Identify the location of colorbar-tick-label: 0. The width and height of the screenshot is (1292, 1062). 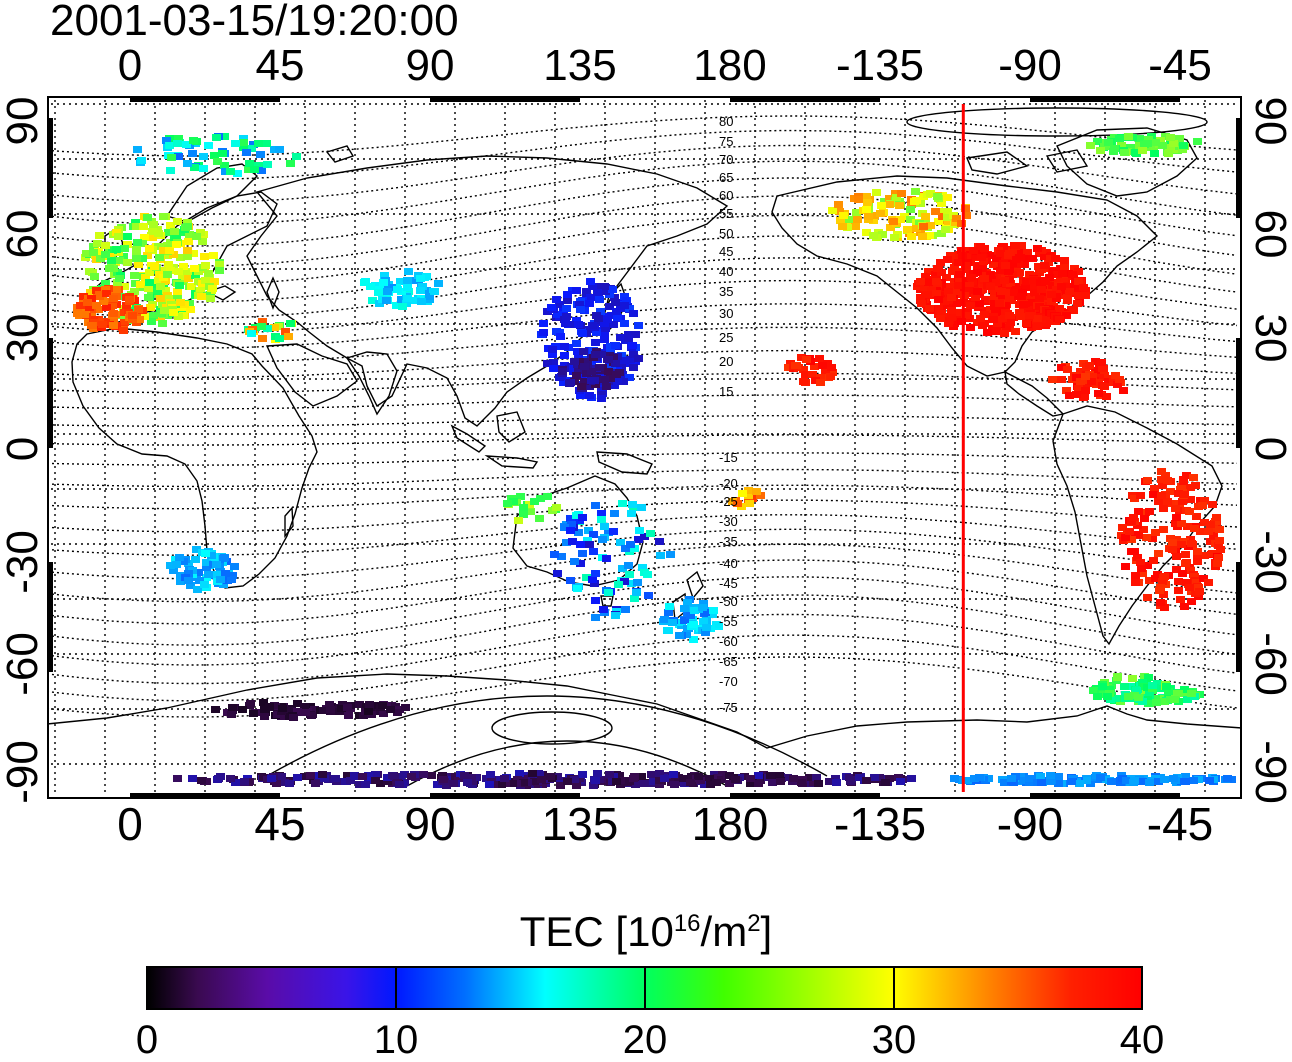
(147, 1040).